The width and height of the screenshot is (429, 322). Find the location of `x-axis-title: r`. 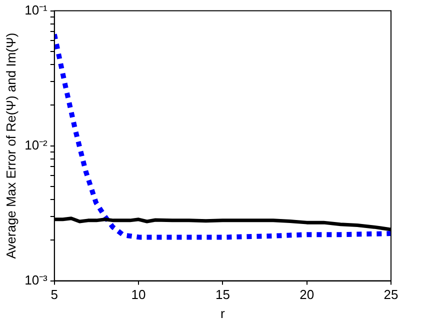

x-axis-title: r is located at coordinates (223, 313).